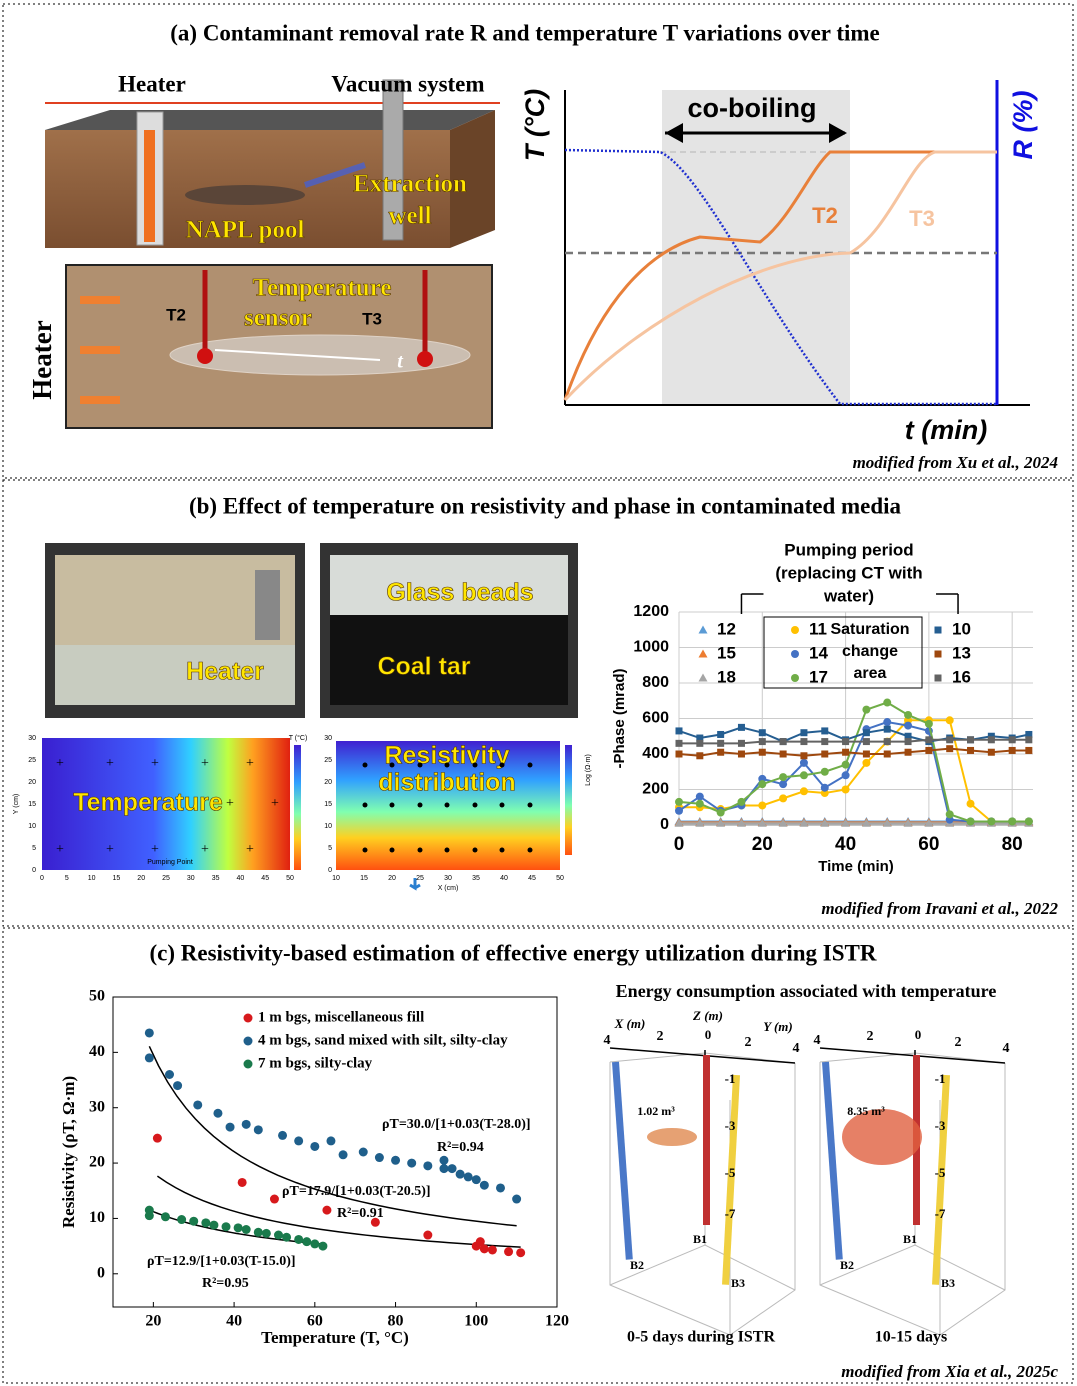  What do you see at coordinates (234, 1321) in the screenshot?
I see `x-tick-label: 40` at bounding box center [234, 1321].